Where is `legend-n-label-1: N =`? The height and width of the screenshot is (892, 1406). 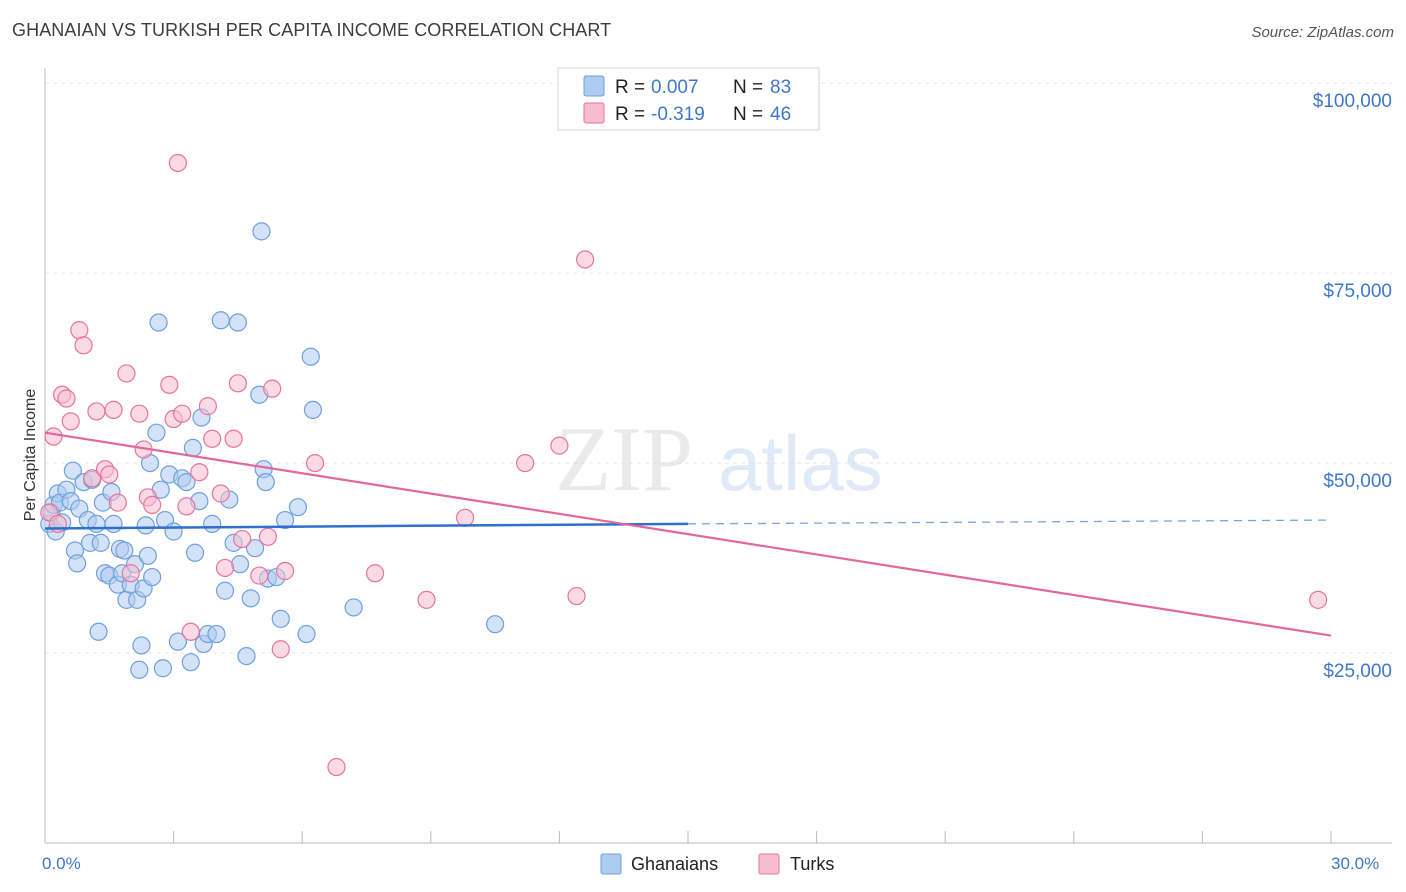 legend-n-label-1: N = is located at coordinates (748, 87).